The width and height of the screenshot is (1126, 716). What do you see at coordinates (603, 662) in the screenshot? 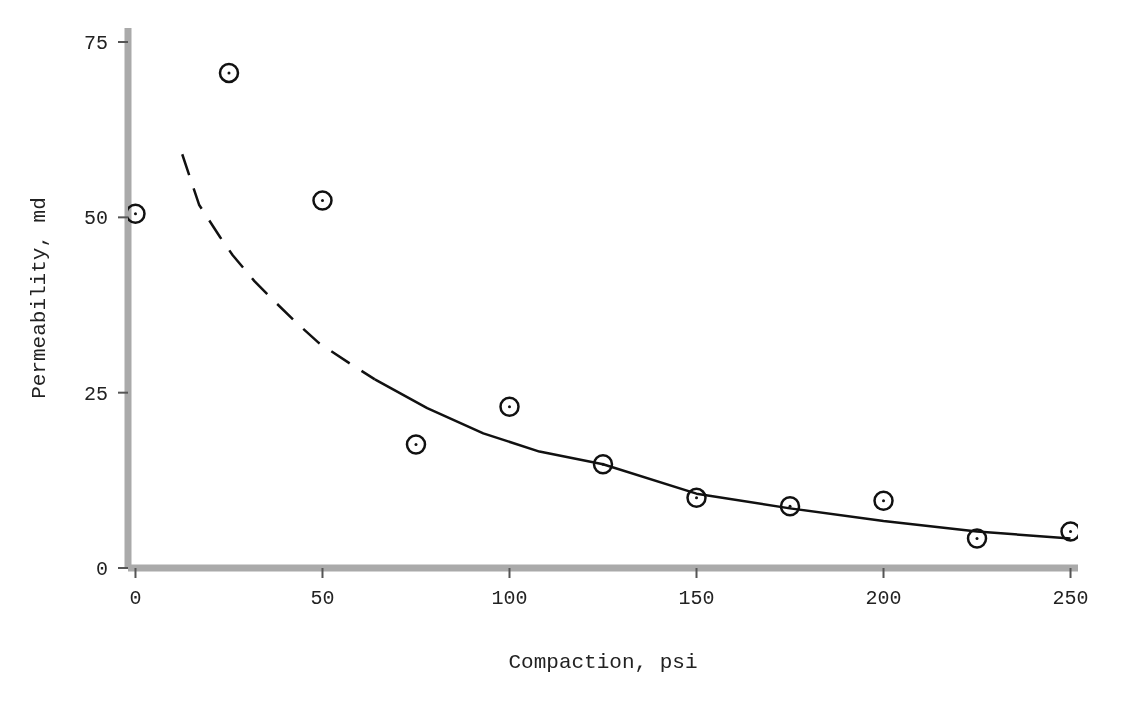
I see `x-axis-title: Compaction, psi` at bounding box center [603, 662].